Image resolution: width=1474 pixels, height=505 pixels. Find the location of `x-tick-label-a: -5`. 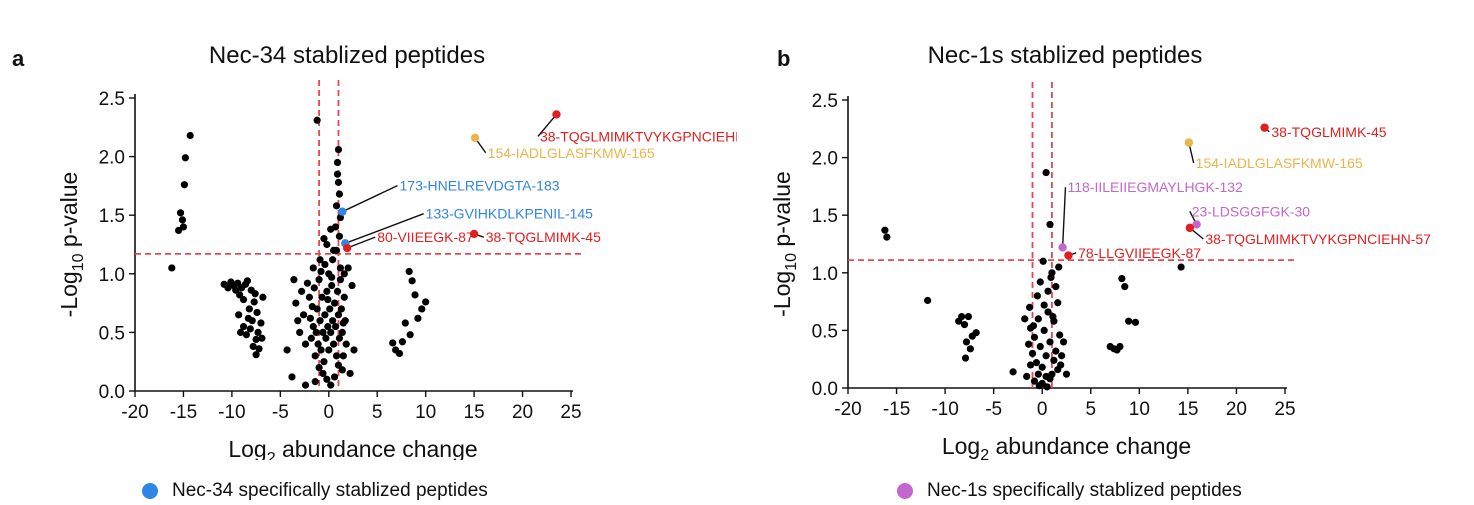

x-tick-label-a: -5 is located at coordinates (280, 412).